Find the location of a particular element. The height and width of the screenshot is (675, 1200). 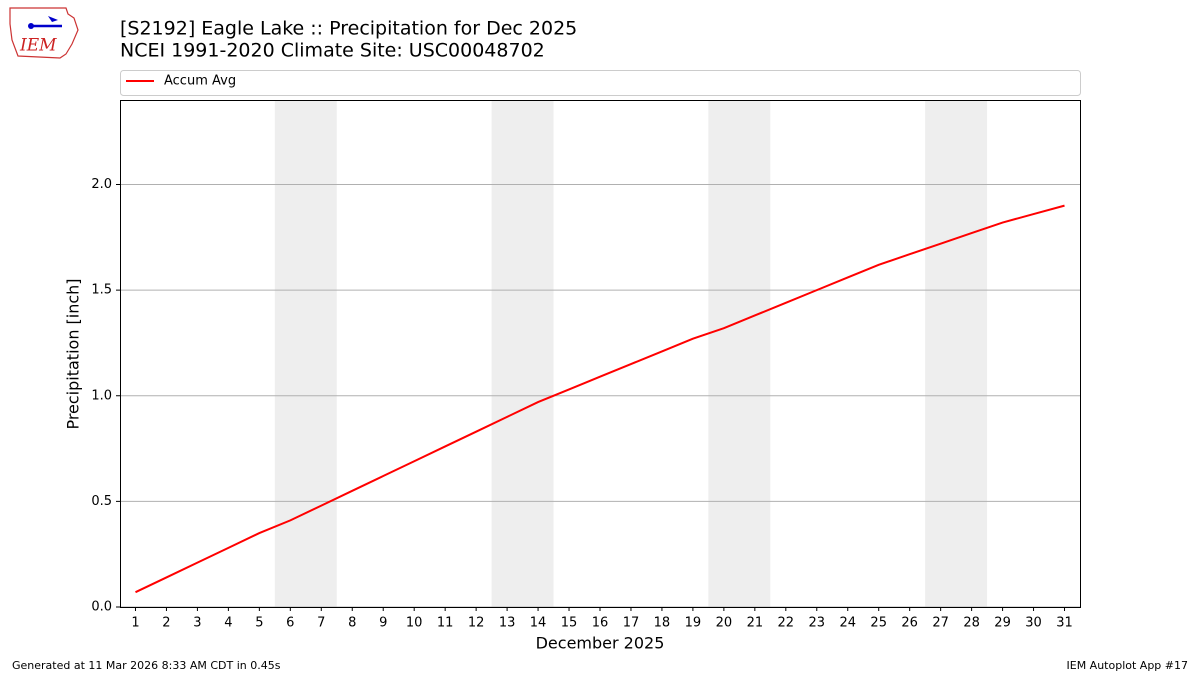

x-tick-label: 12 is located at coordinates (476, 623).